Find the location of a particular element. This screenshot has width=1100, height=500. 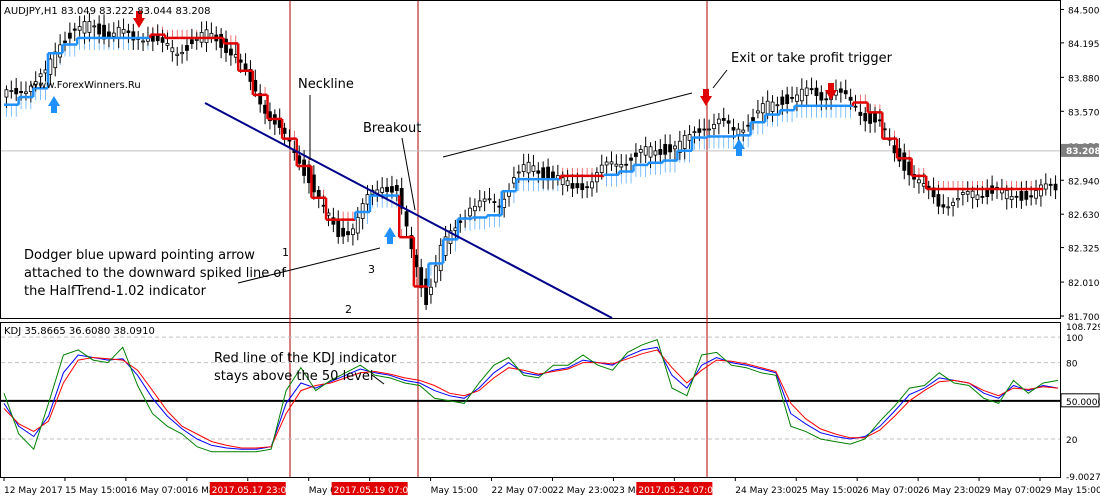

kdj-note-line-1: Red line of the KDJ indicator is located at coordinates (305, 358).